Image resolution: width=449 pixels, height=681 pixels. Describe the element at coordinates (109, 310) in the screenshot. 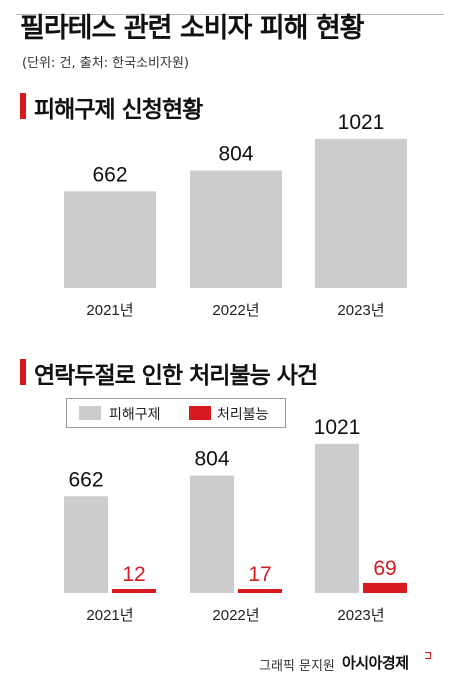

I see `chart-1-category-label-1: 2021년` at that location.